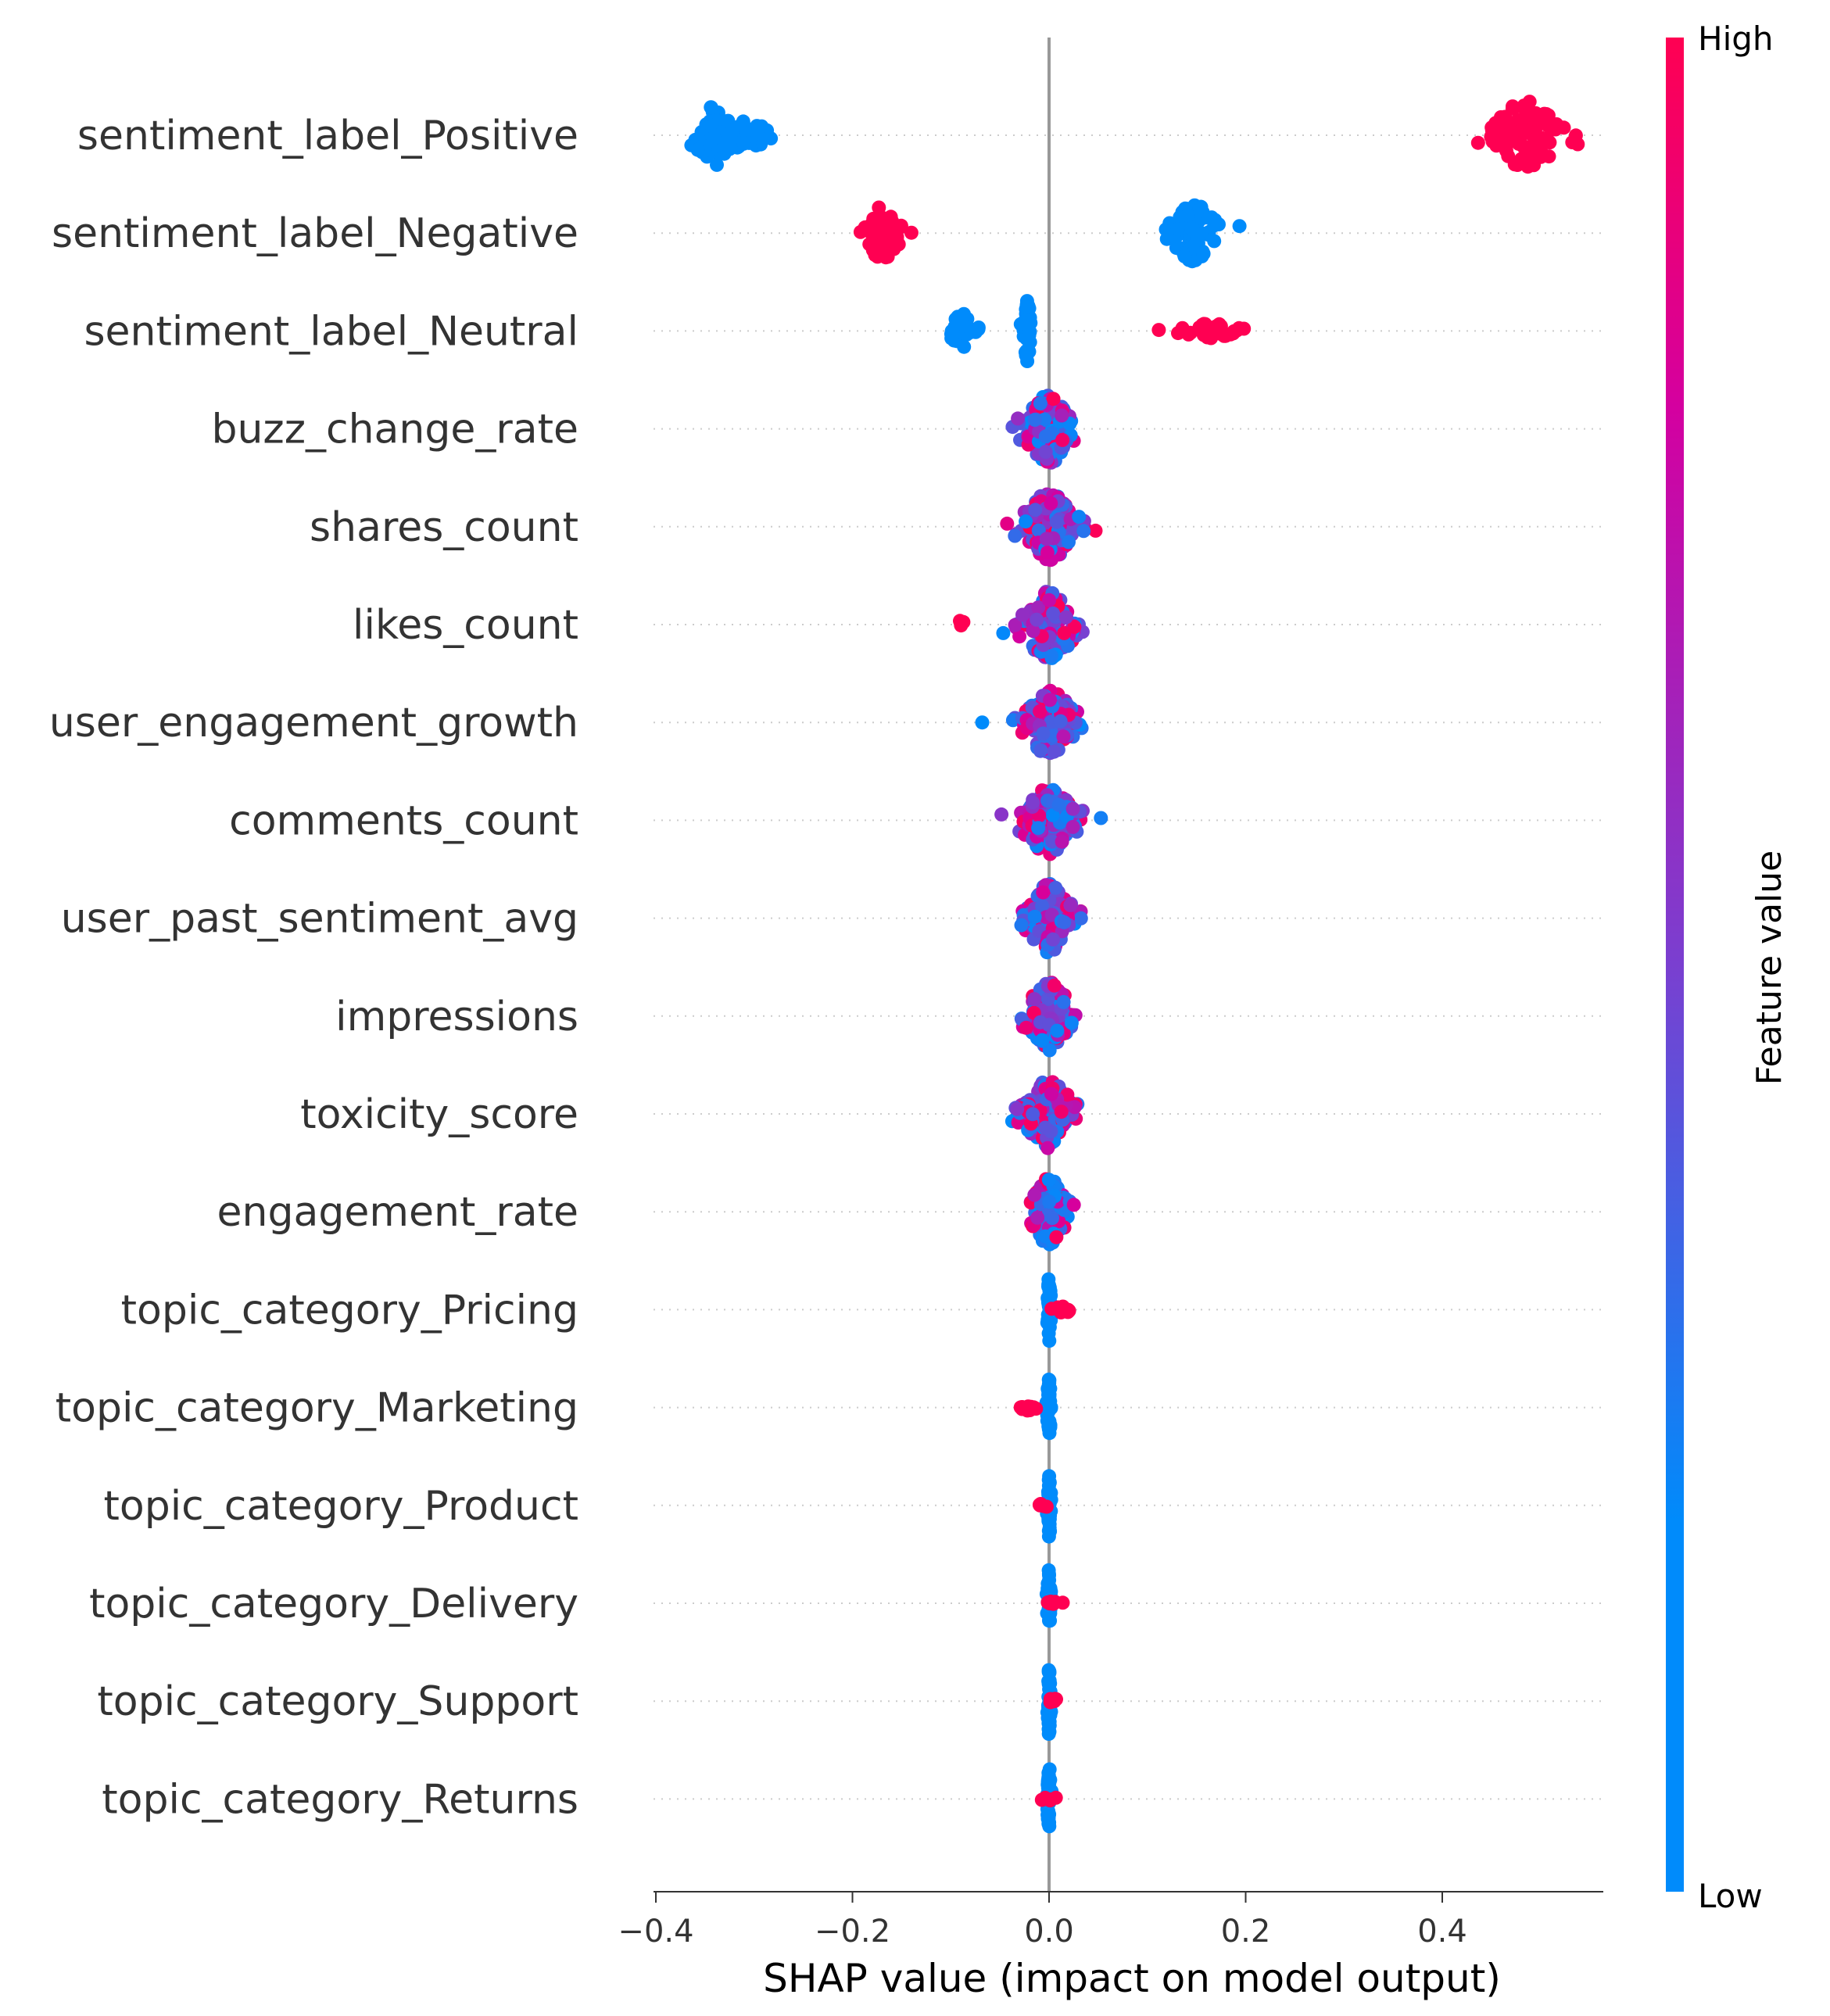  Describe the element at coordinates (852, 1932) in the screenshot. I see `x-tick-label: −0.2` at that location.